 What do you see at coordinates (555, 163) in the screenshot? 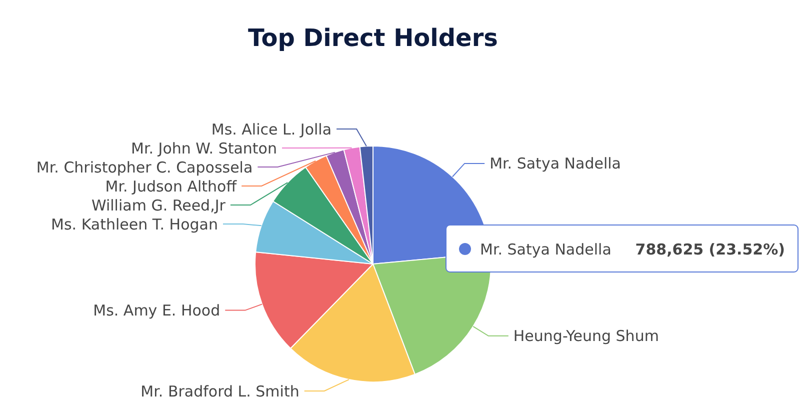
I see `slice-label: Mr. Satya Nadella` at bounding box center [555, 163].